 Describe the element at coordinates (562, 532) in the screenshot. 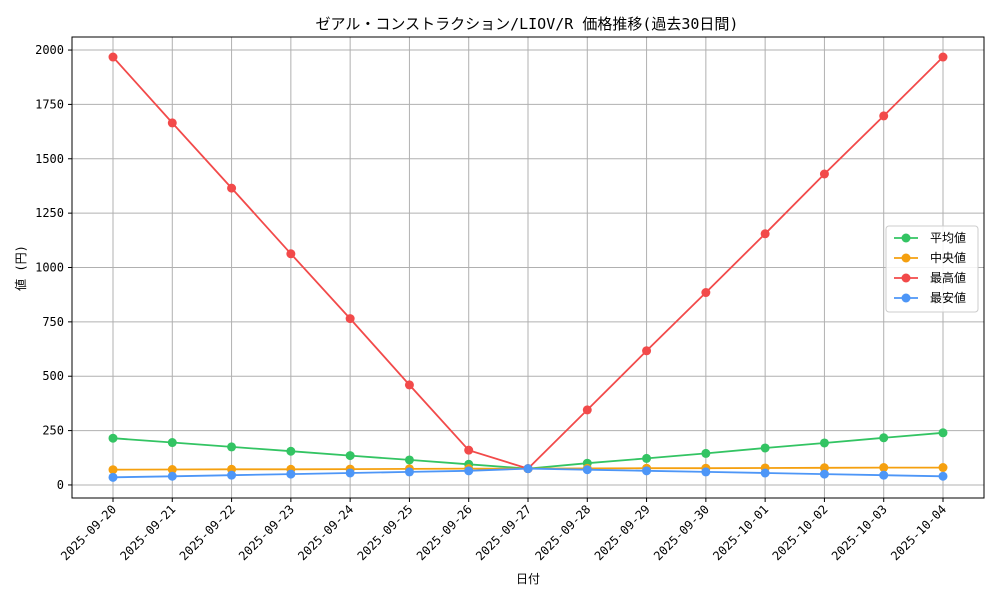

I see `x-tick-label: 2025-09-28` at that location.